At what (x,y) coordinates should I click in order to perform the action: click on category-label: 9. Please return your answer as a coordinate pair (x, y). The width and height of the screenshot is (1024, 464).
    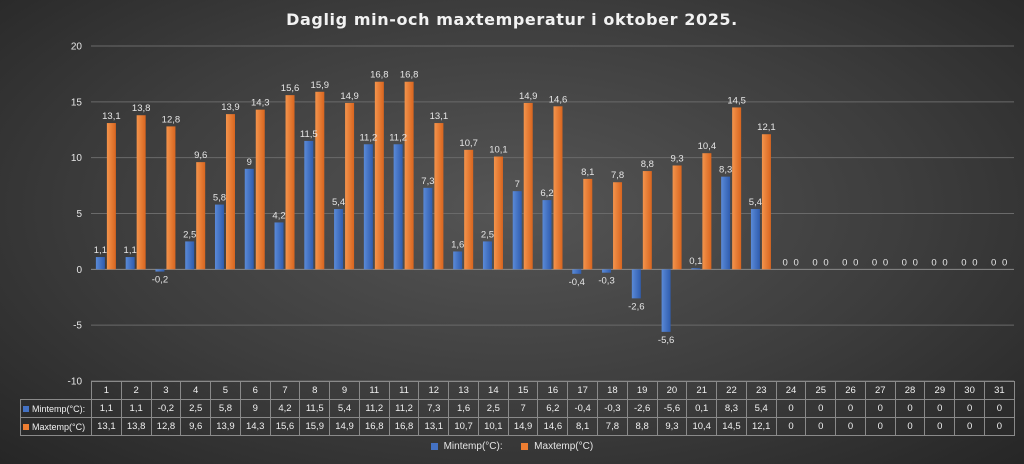
    Looking at the image, I should click on (344, 390).